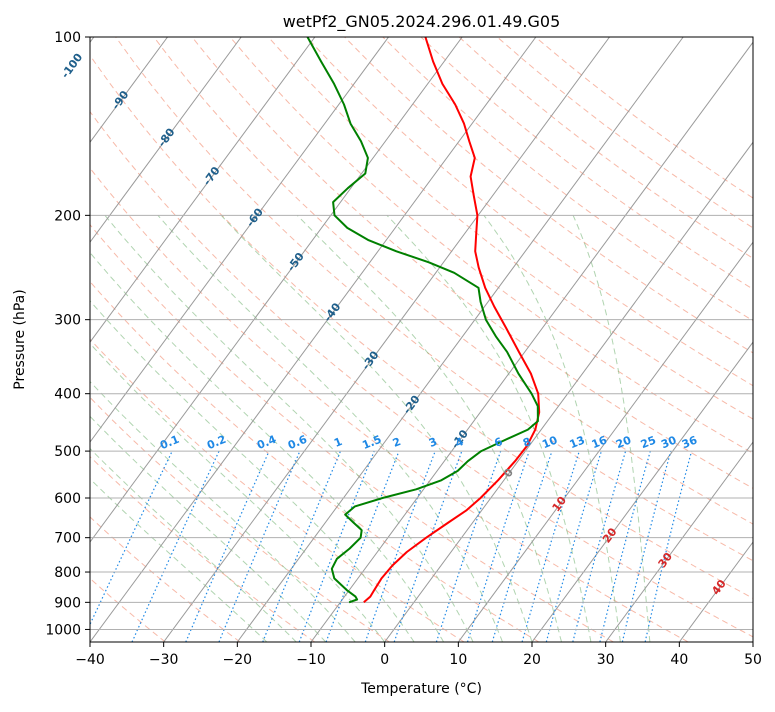  What do you see at coordinates (67, 395) in the screenshot?
I see `y-tick-label: 400` at bounding box center [67, 395].